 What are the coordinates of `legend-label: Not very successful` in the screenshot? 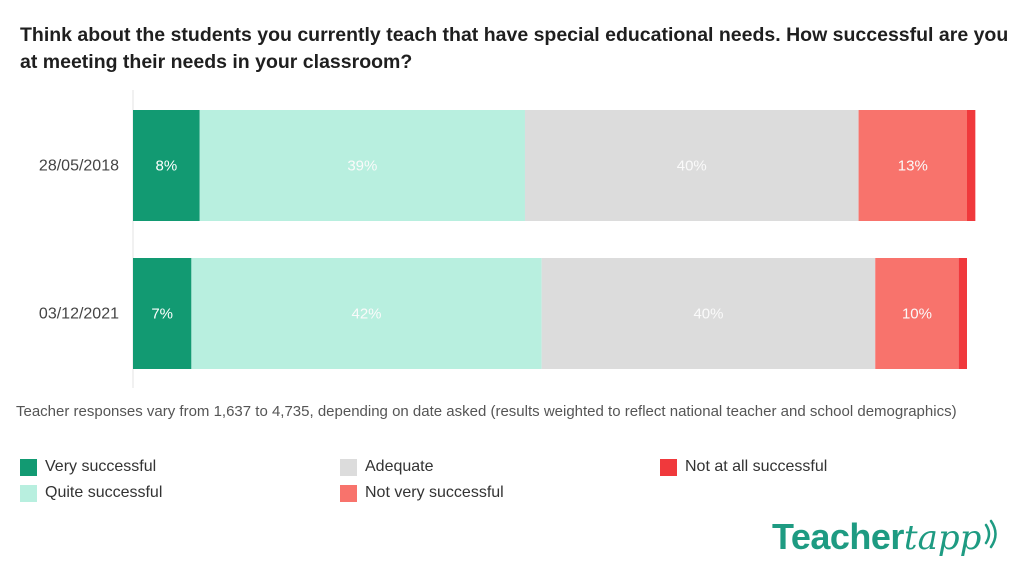 It's located at (434, 492).